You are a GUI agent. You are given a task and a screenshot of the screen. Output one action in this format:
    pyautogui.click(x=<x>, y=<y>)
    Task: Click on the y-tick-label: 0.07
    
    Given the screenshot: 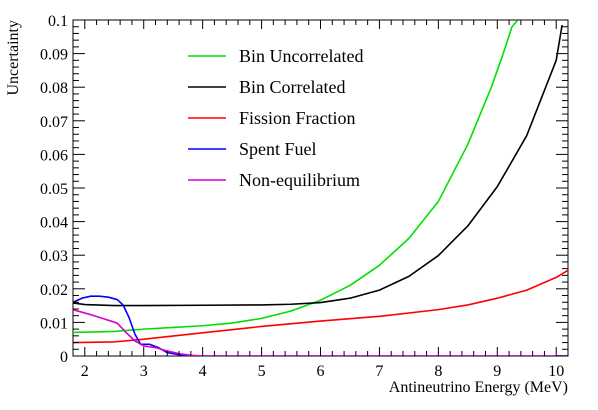 What is the action you would take?
    pyautogui.click(x=54, y=122)
    